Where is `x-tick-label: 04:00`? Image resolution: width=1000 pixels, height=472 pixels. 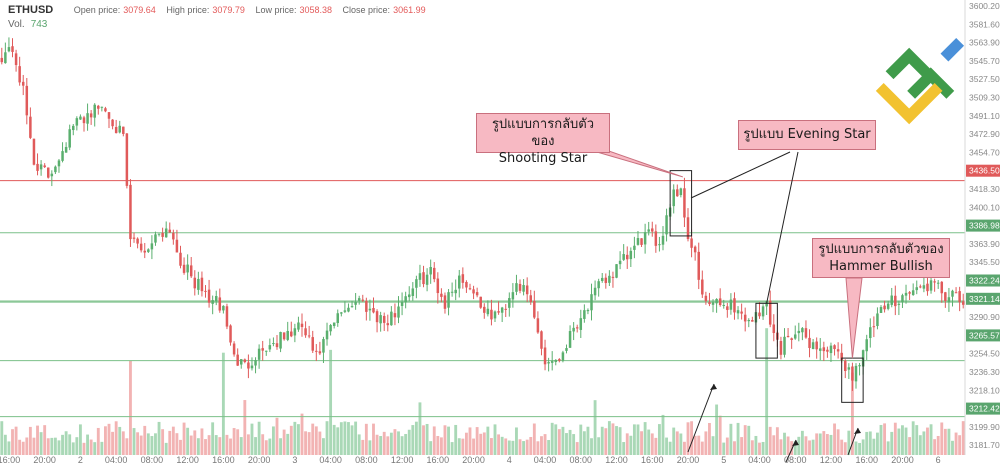 x-tick-label: 04:00 is located at coordinates (330, 460).